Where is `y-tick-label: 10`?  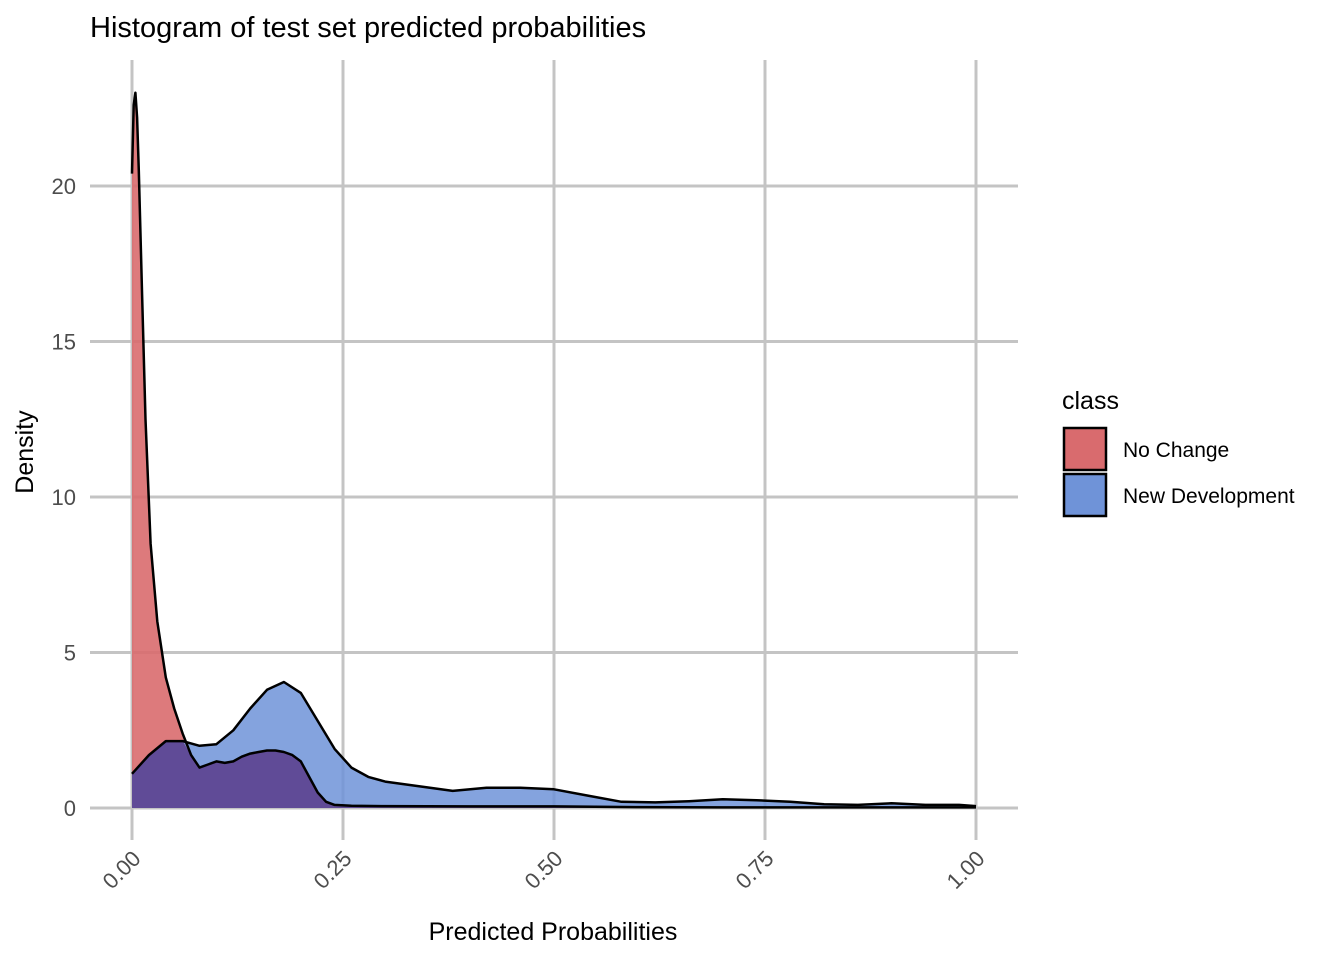 y-tick-label: 10 is located at coordinates (64, 497).